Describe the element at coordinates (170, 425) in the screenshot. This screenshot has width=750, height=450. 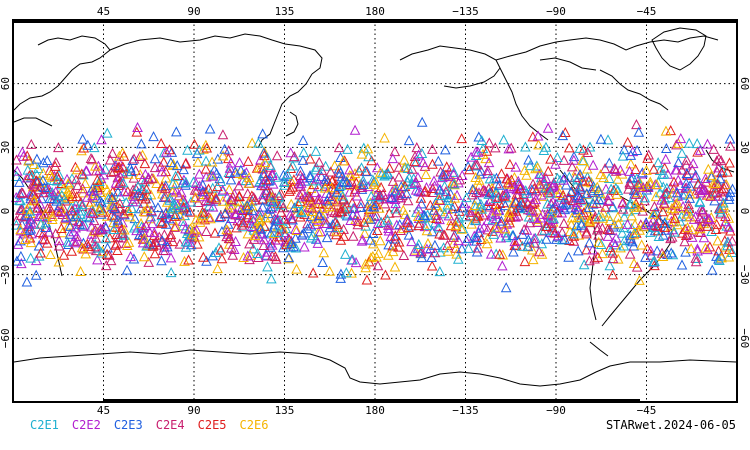
I see `legend-entry: C2E4` at that location.